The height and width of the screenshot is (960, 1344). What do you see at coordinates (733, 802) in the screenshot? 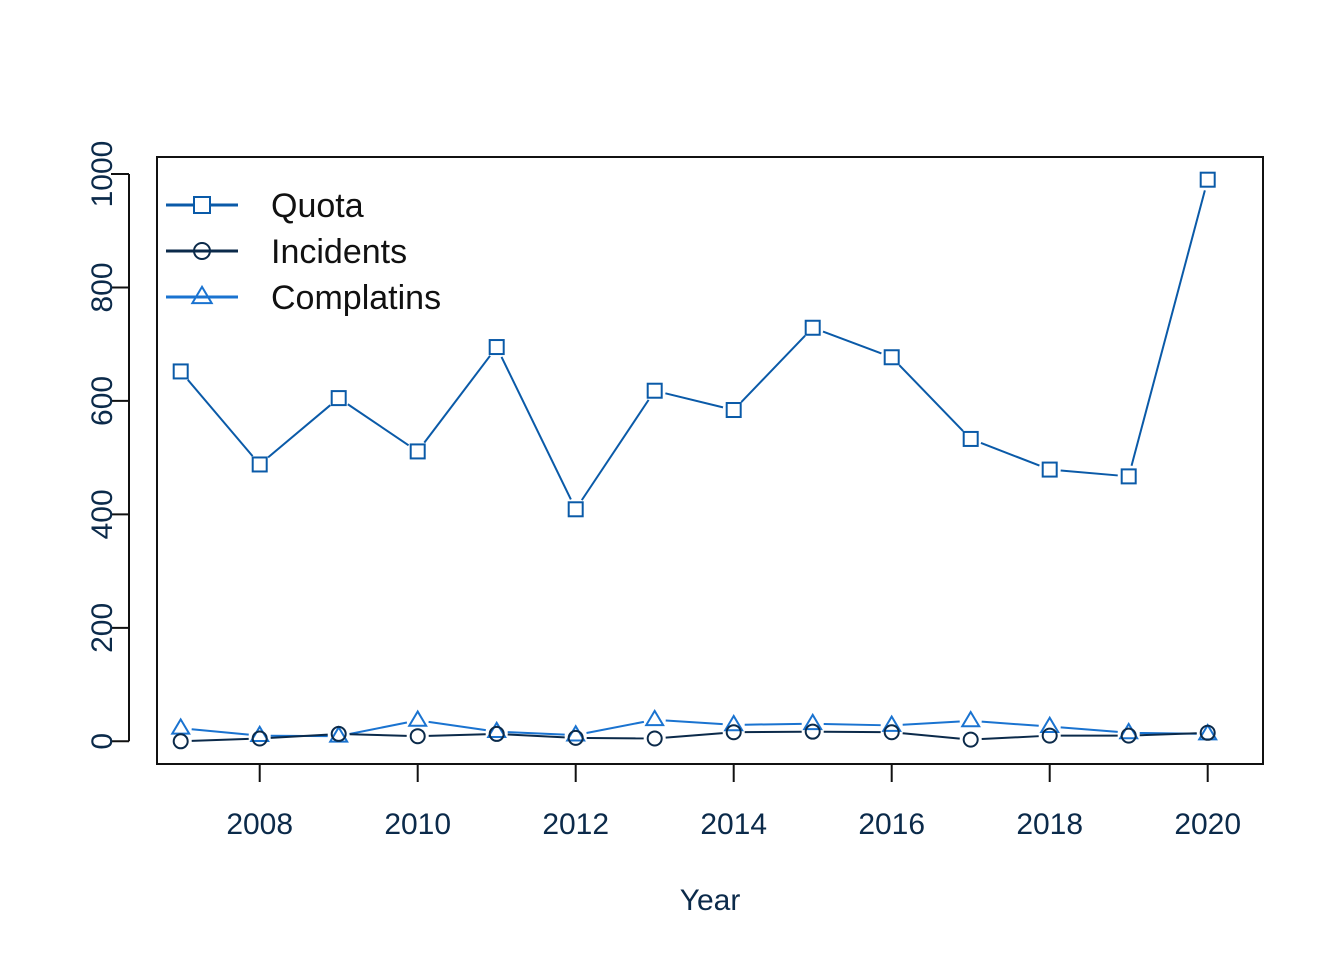
I see `x-axis: 2008 2010 2012 2014 2016 2018 2020` at bounding box center [733, 802].